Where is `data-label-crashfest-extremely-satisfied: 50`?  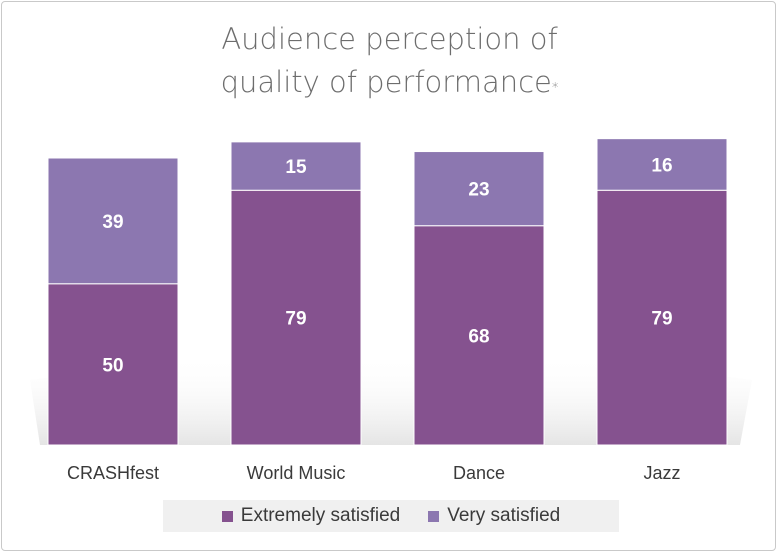
data-label-crashfest-extremely-satisfied: 50 is located at coordinates (112, 365).